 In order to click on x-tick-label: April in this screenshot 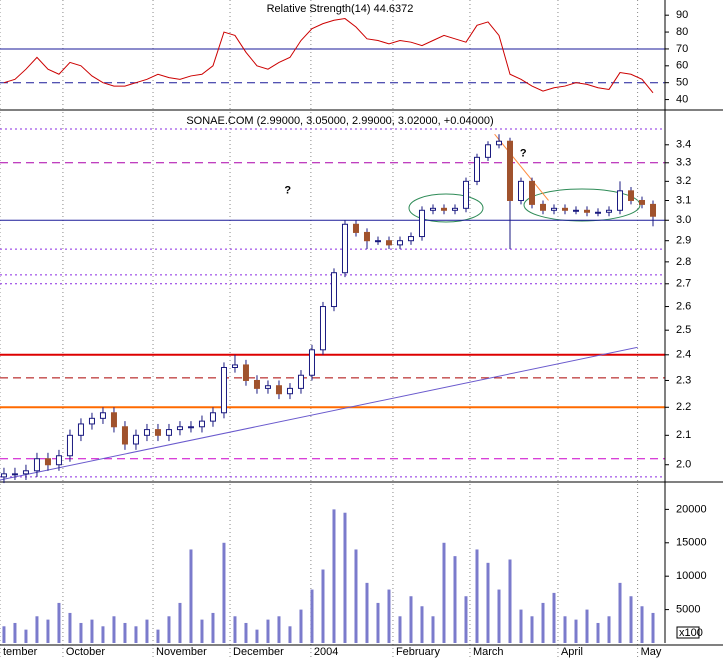, I will do `click(572, 652)`.